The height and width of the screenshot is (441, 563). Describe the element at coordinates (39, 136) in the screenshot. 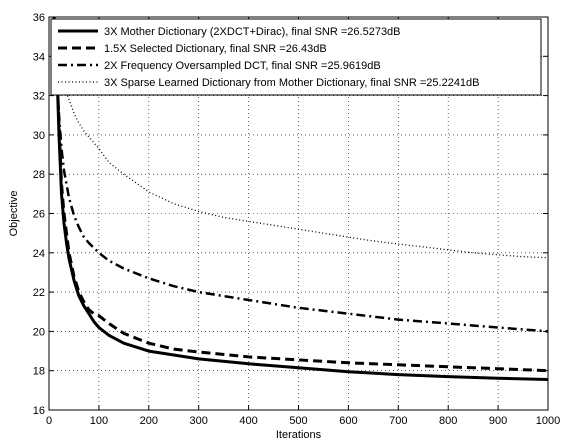

I see `y-tick-label: 30` at that location.